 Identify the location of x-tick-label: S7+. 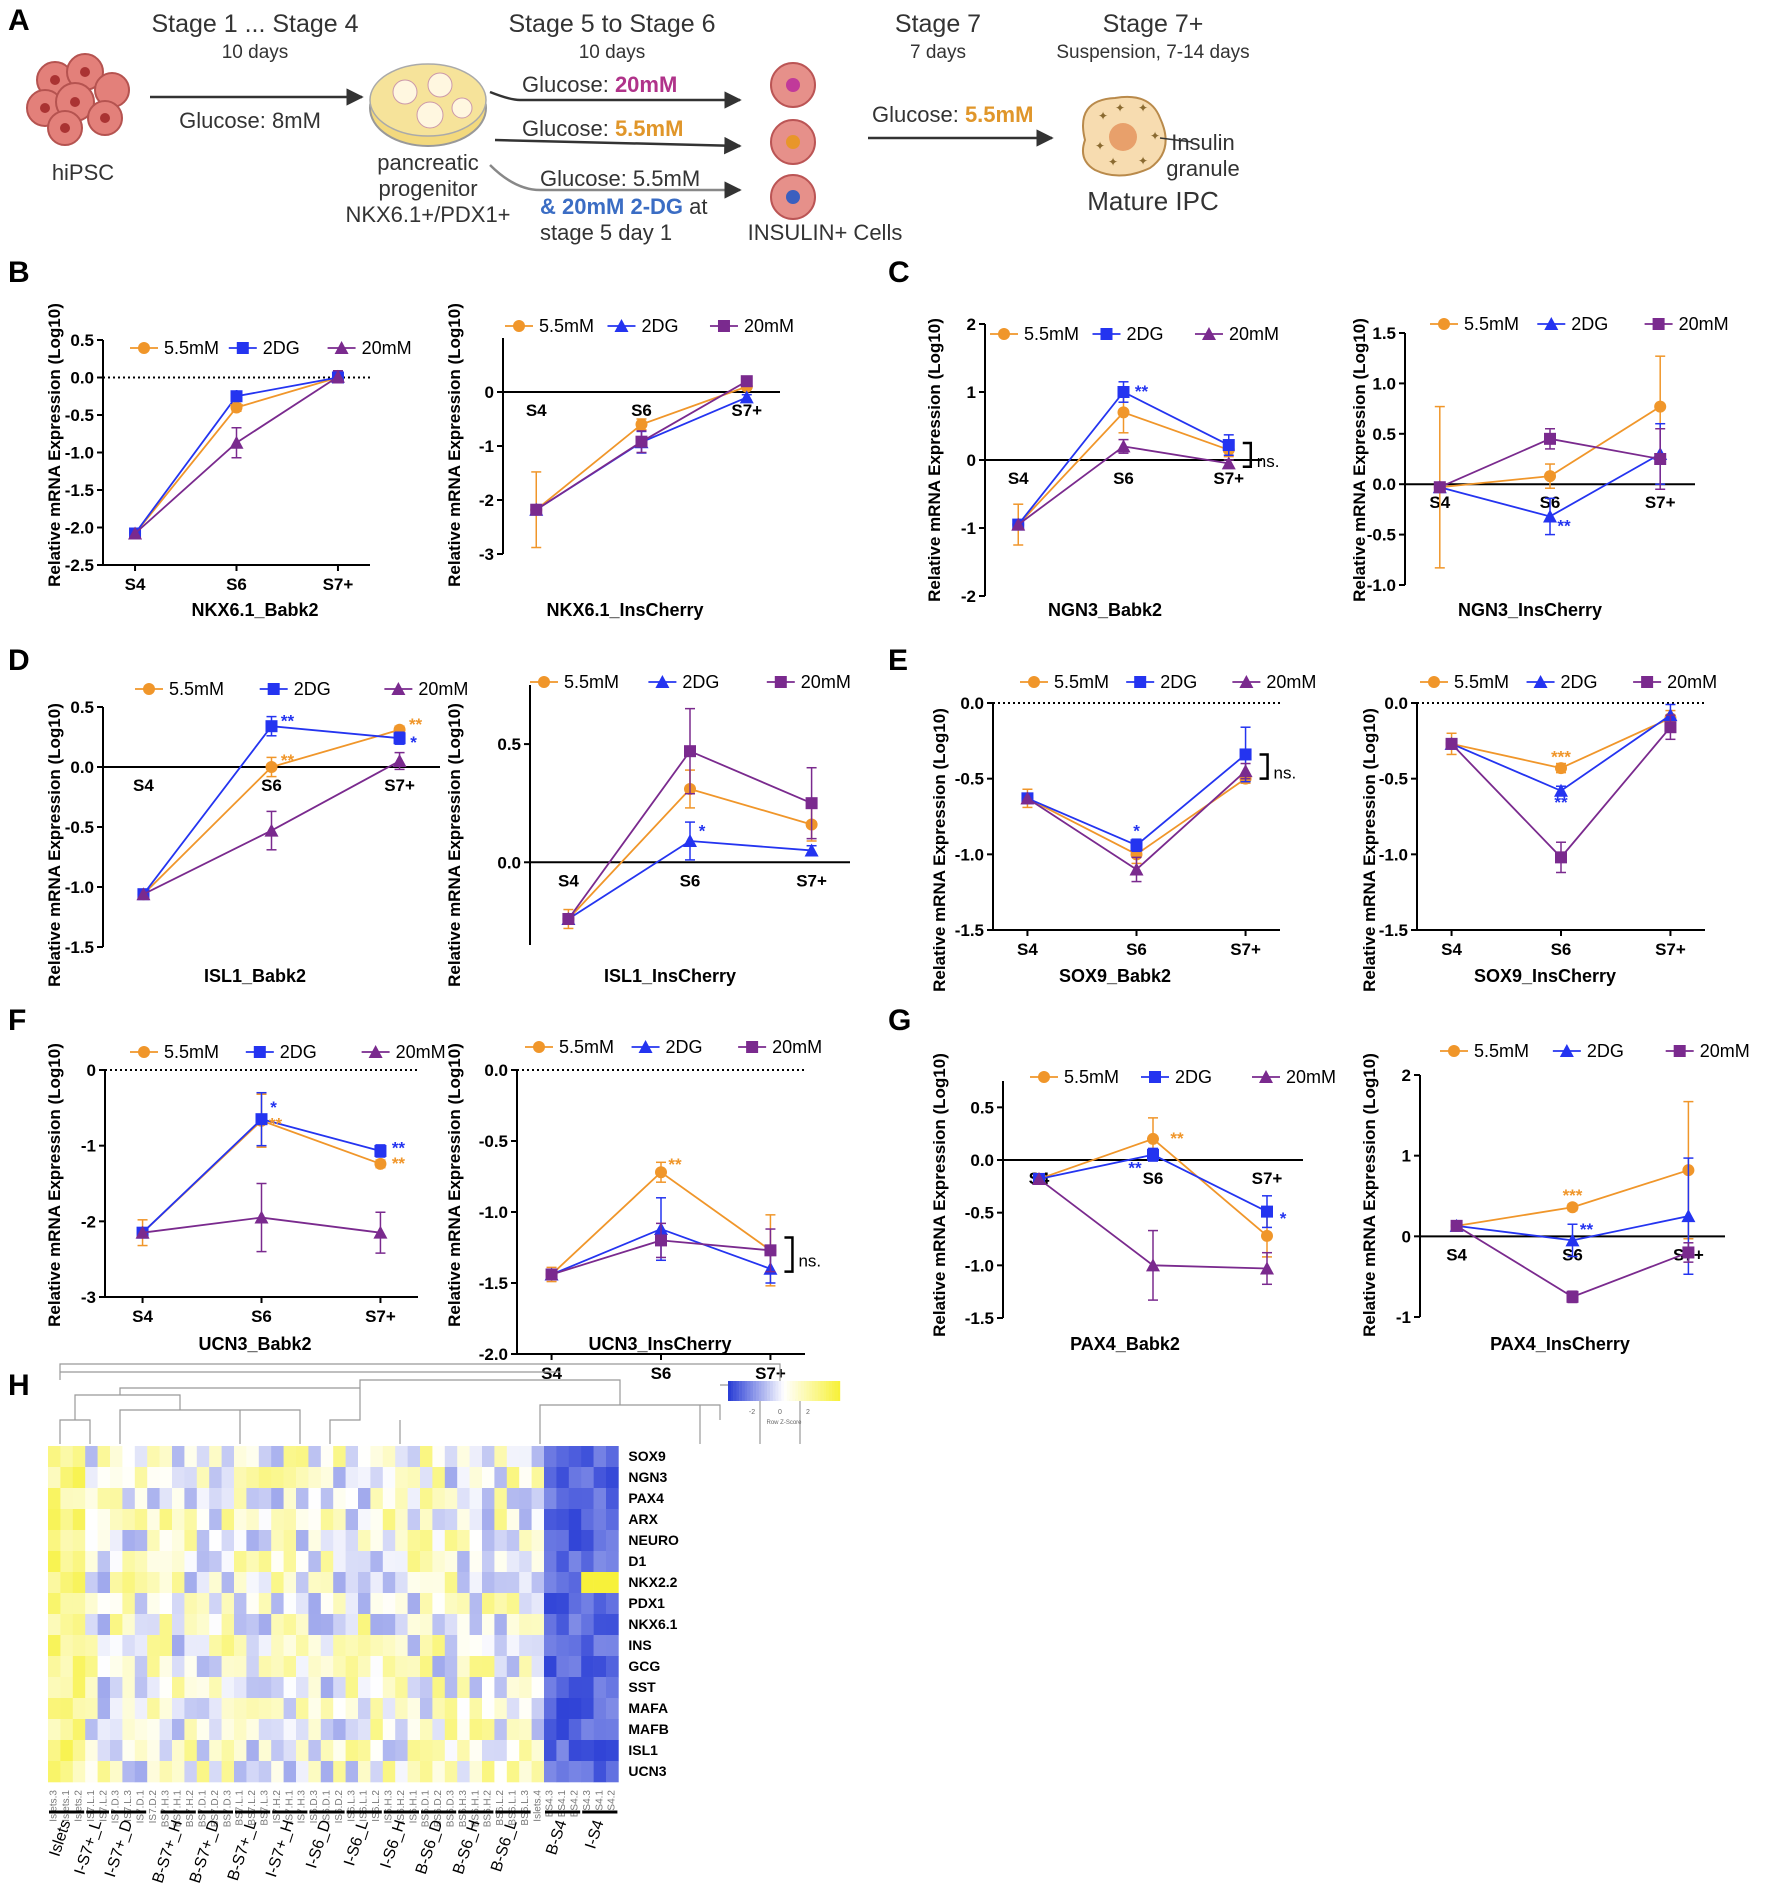
(1267, 1178).